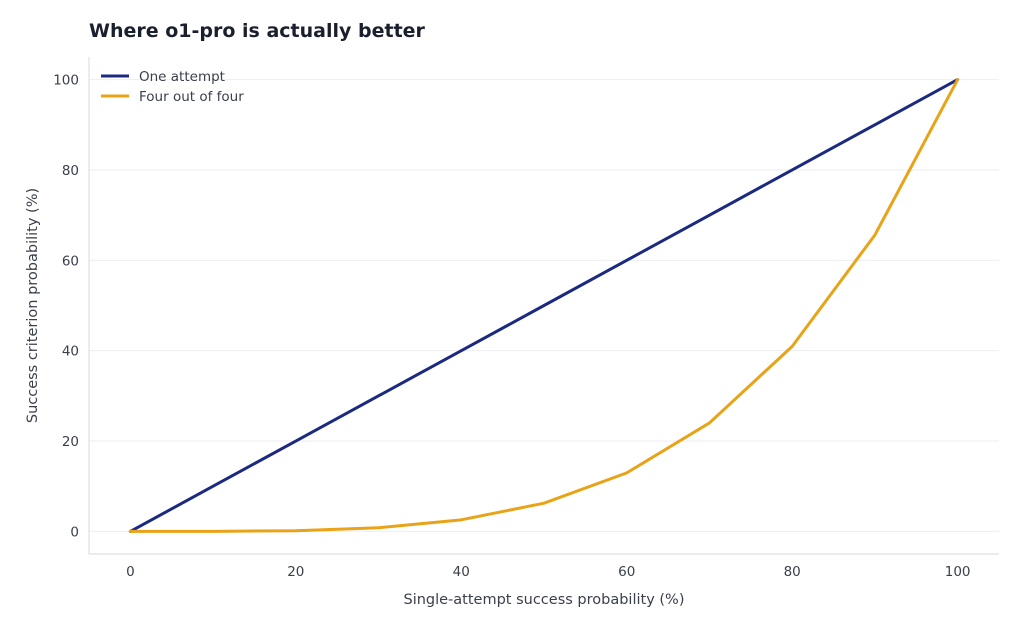 The image size is (1024, 631). I want to click on x-tick-label: 100, so click(958, 572).